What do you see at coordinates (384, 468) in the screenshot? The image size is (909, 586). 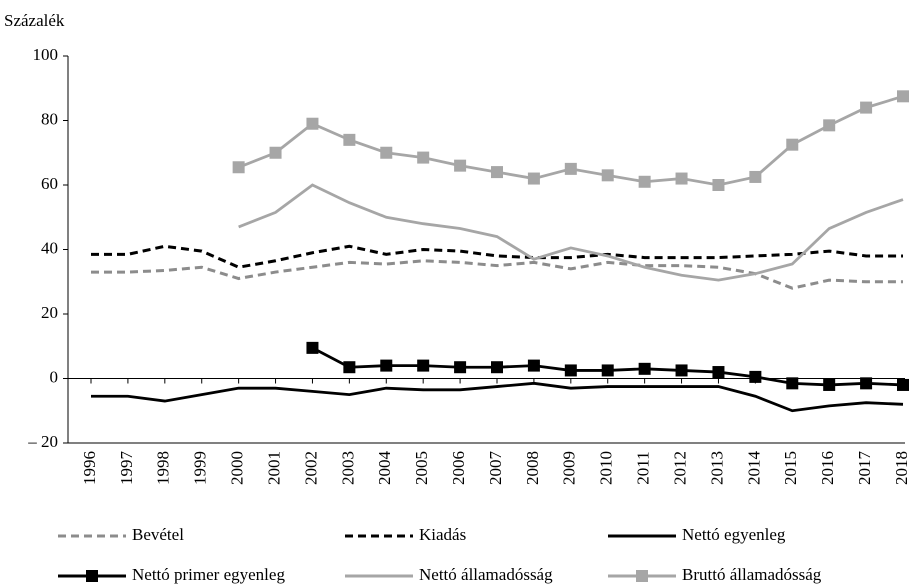 I see `x-tick-label: 2004` at bounding box center [384, 468].